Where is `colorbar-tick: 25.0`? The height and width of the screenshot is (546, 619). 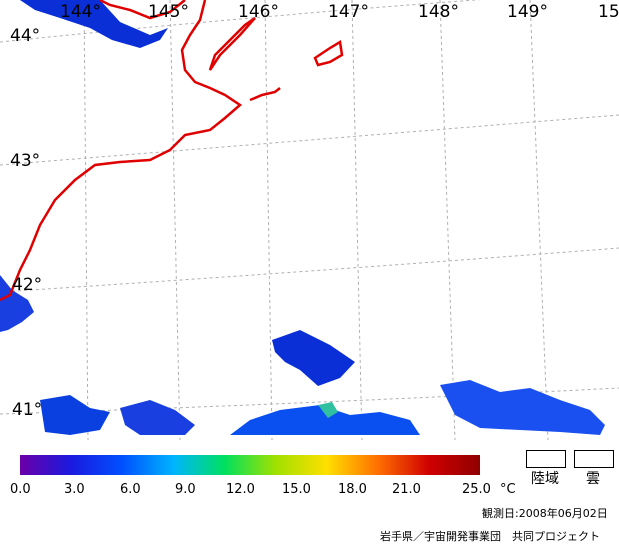
colorbar-tick: 25.0 is located at coordinates (476, 489).